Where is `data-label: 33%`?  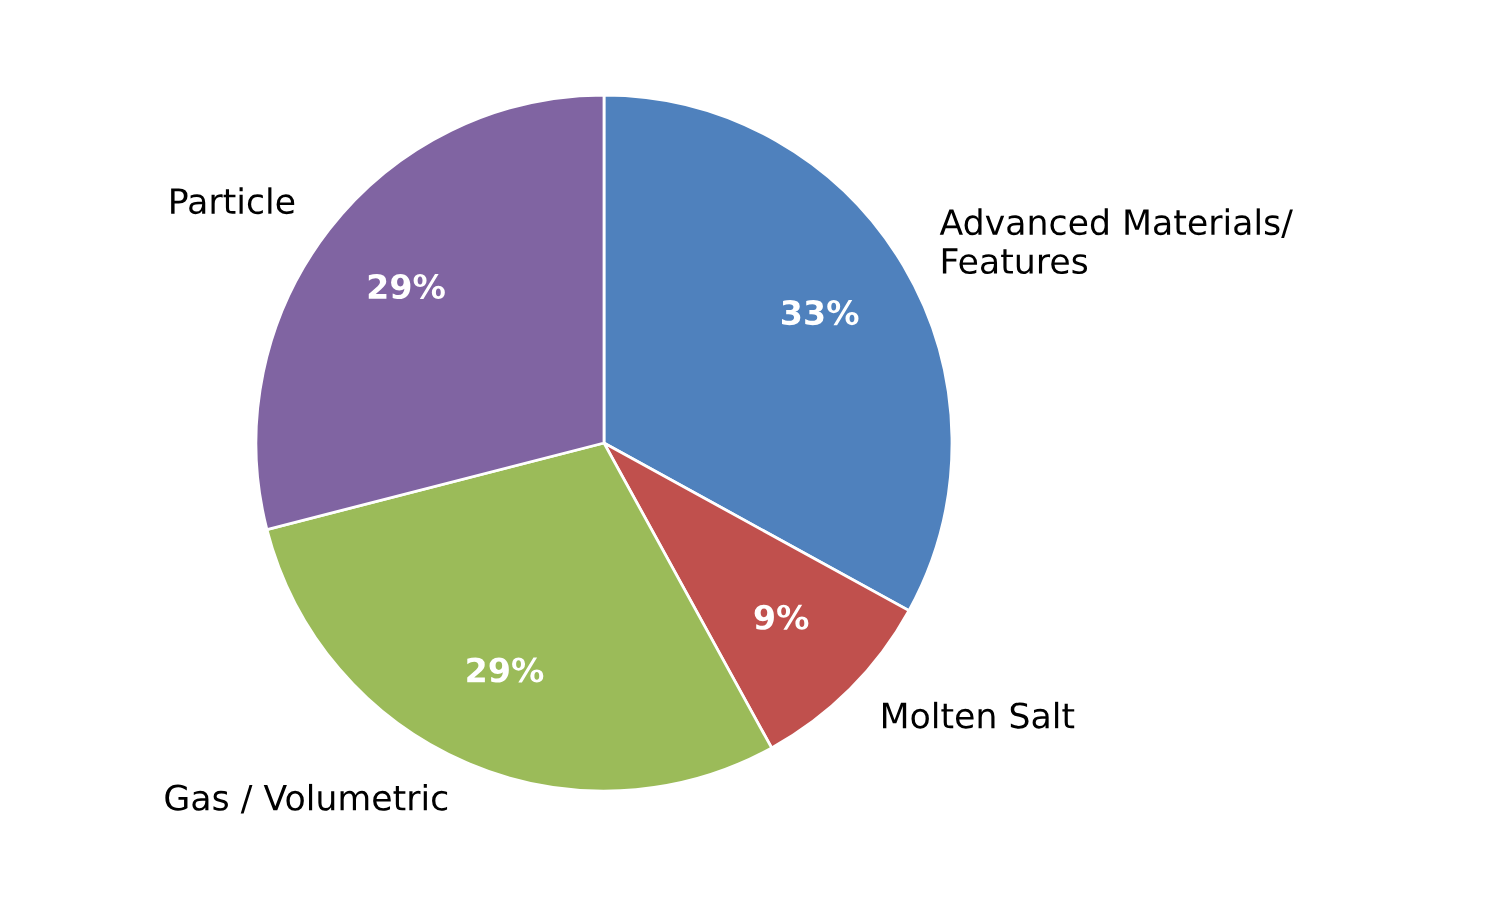 data-label: 33% is located at coordinates (820, 312).